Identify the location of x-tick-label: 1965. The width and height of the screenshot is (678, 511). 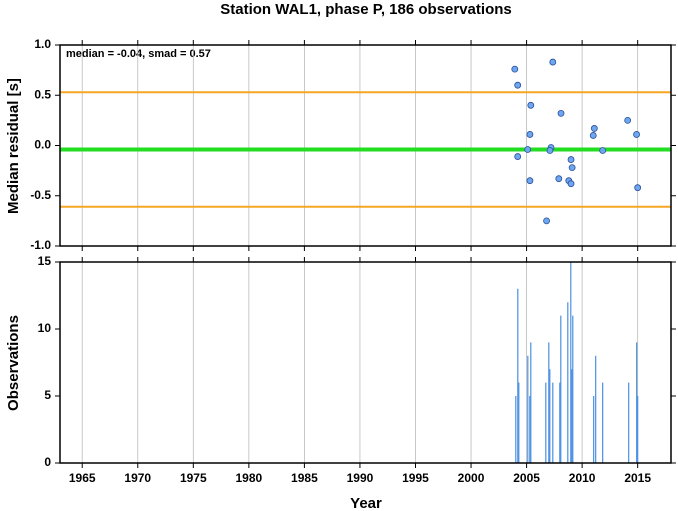
(82, 478).